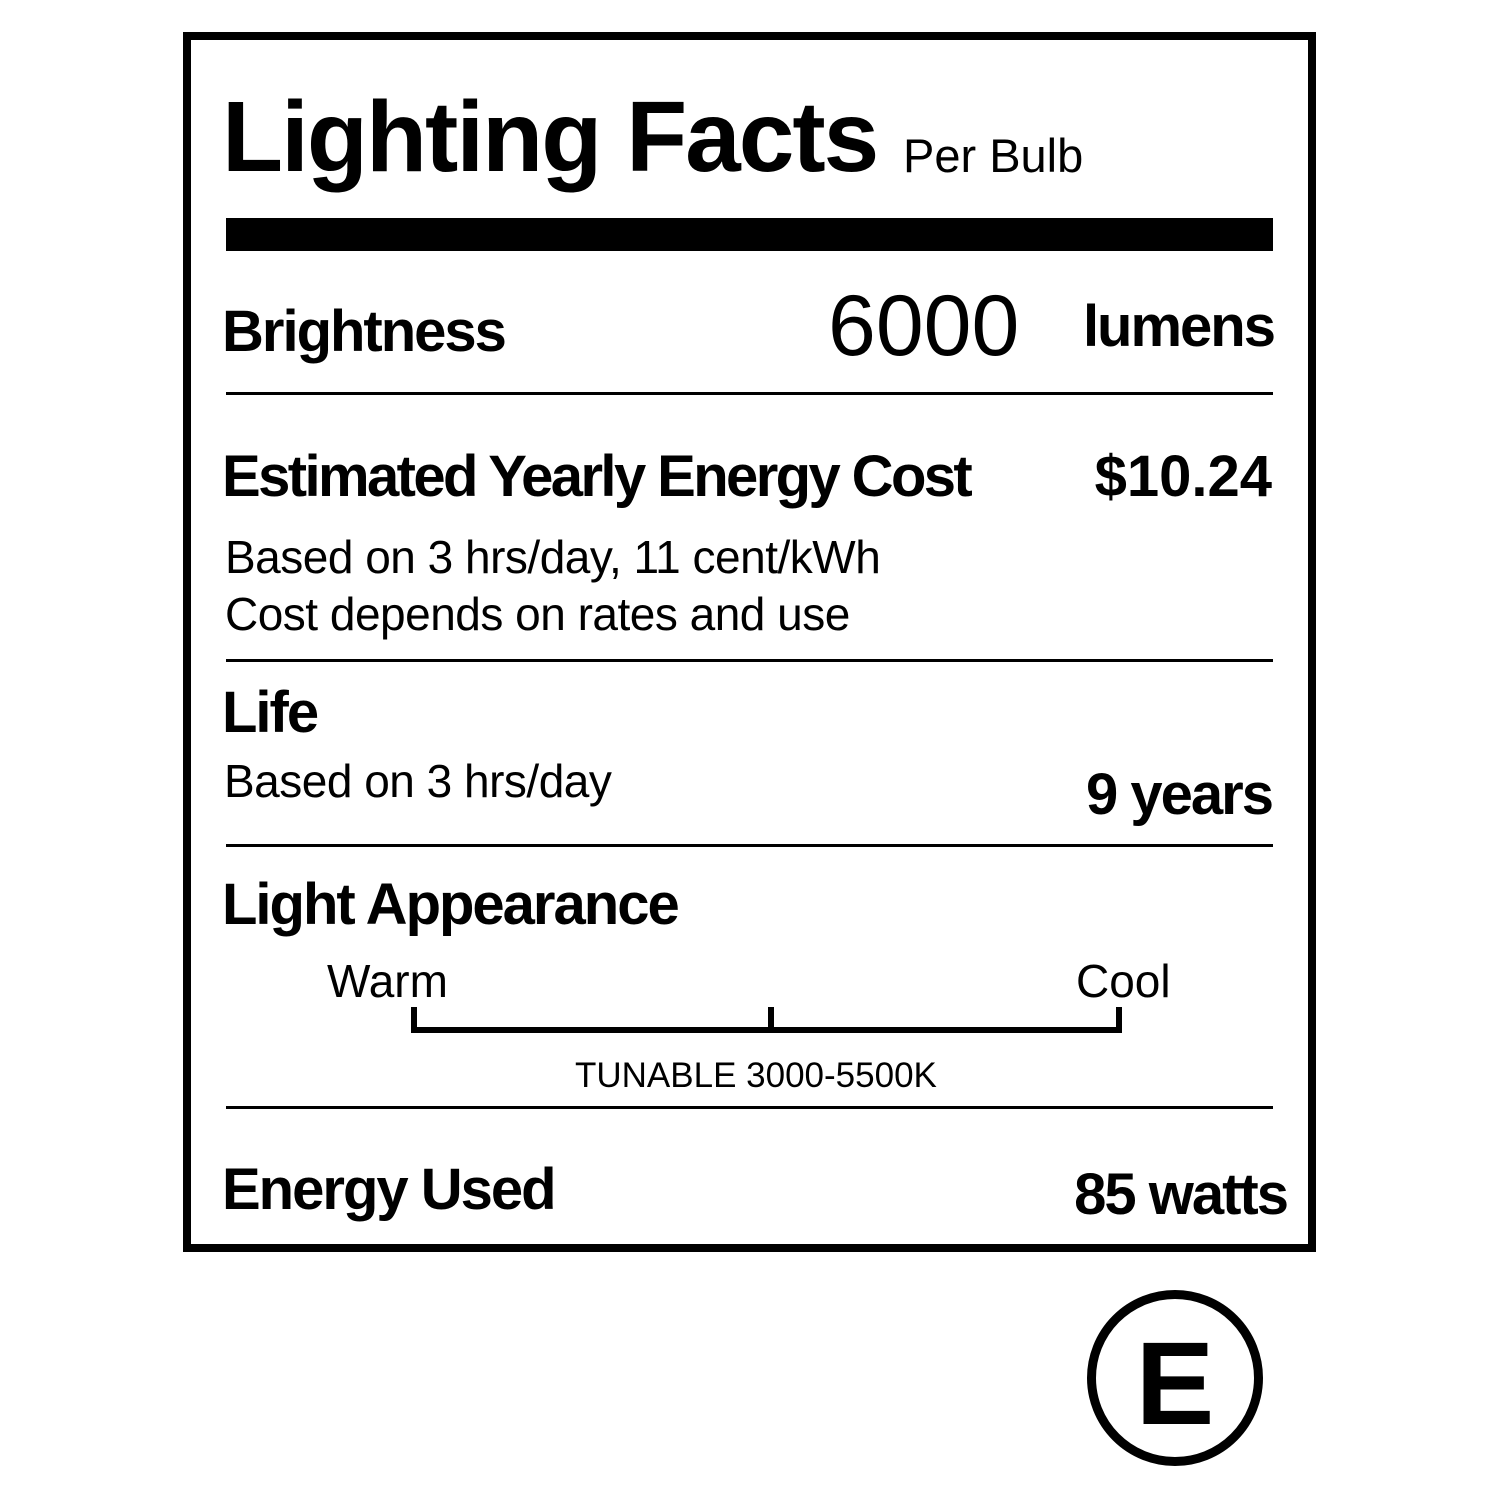  Describe the element at coordinates (553, 557) in the screenshot. I see `cost-note-1: Based on 3 hrs/day, 11 cent/kWh` at that location.